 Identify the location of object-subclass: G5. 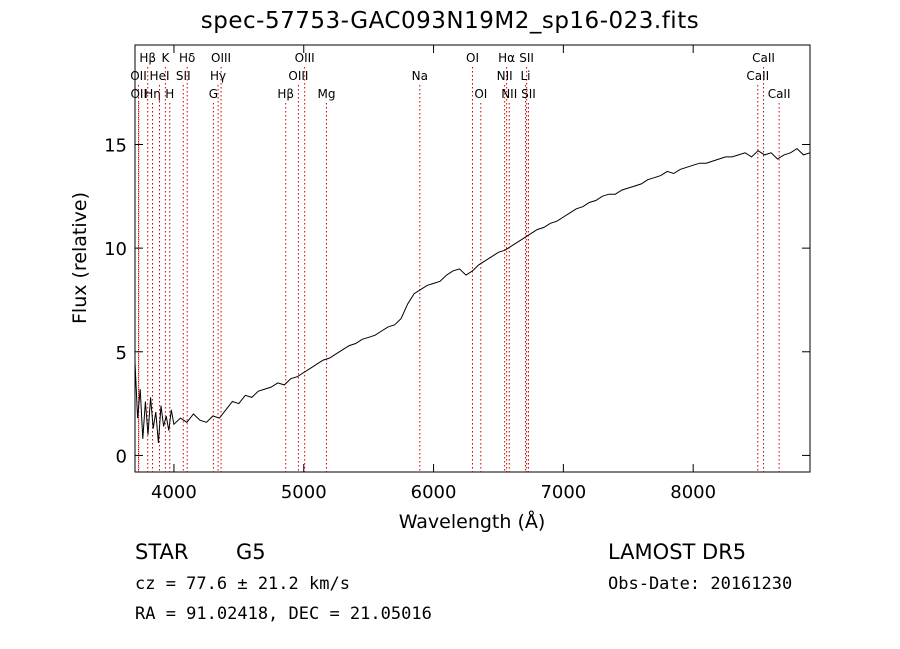
(251, 552).